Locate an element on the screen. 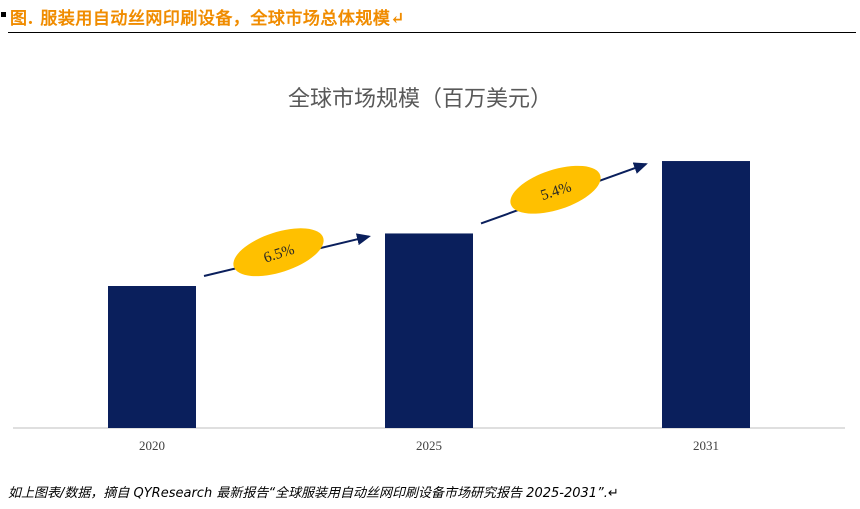  x-tick-label: 2031 is located at coordinates (706, 445).